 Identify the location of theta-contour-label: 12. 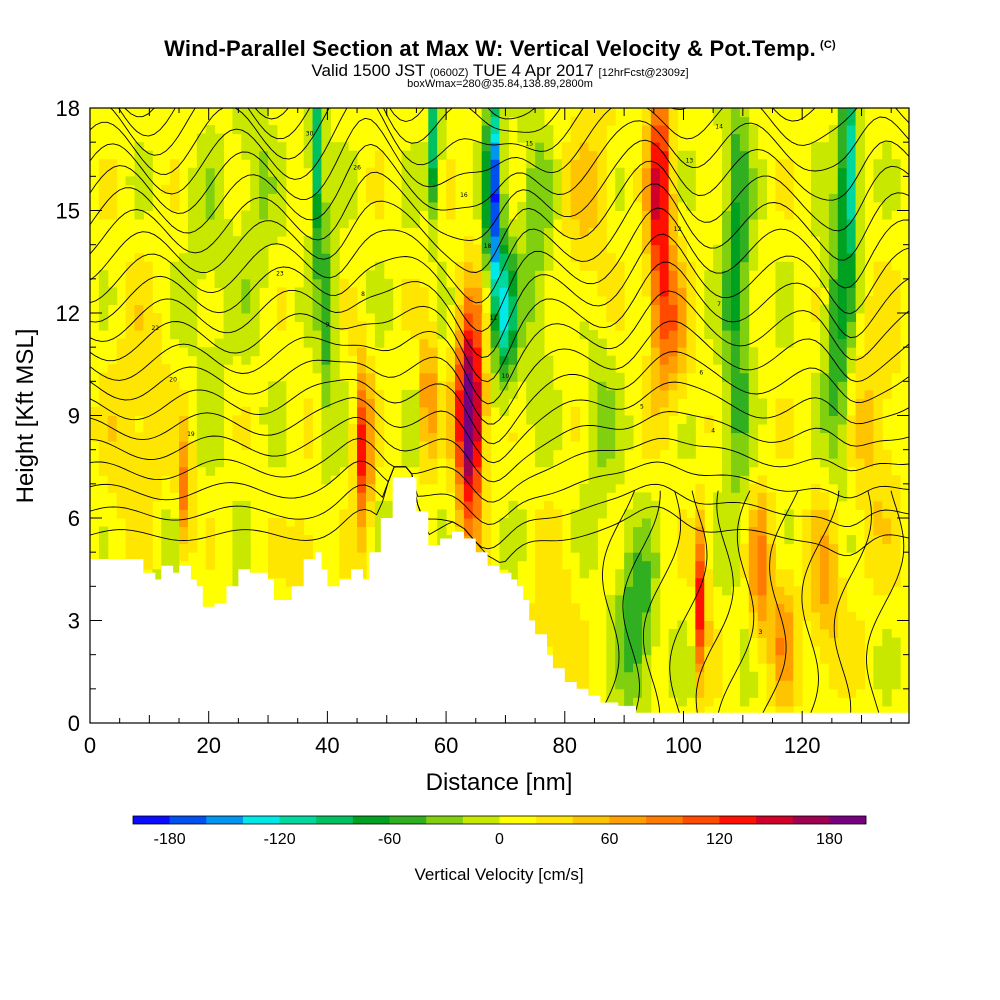
(678, 229).